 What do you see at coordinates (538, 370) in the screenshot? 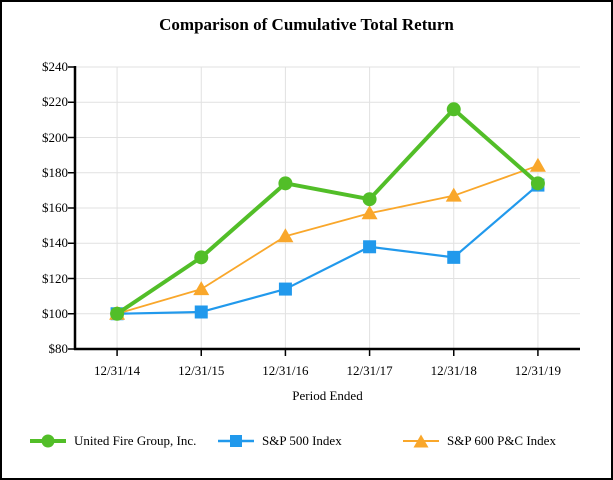
I see `x-axis-tick-label: 12/31/19` at bounding box center [538, 370].